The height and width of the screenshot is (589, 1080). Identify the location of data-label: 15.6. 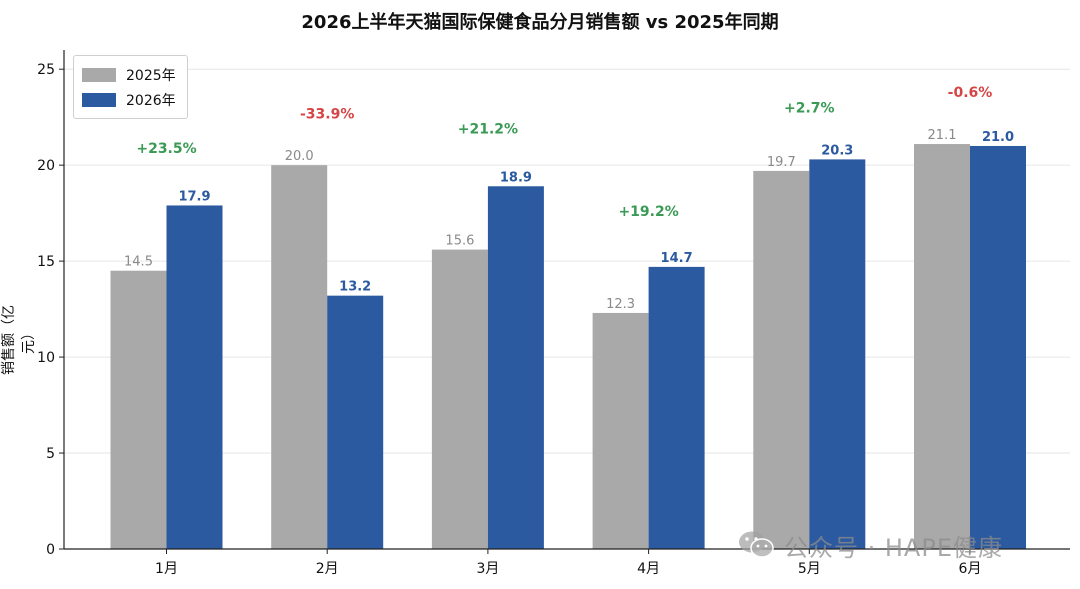
(459, 241).